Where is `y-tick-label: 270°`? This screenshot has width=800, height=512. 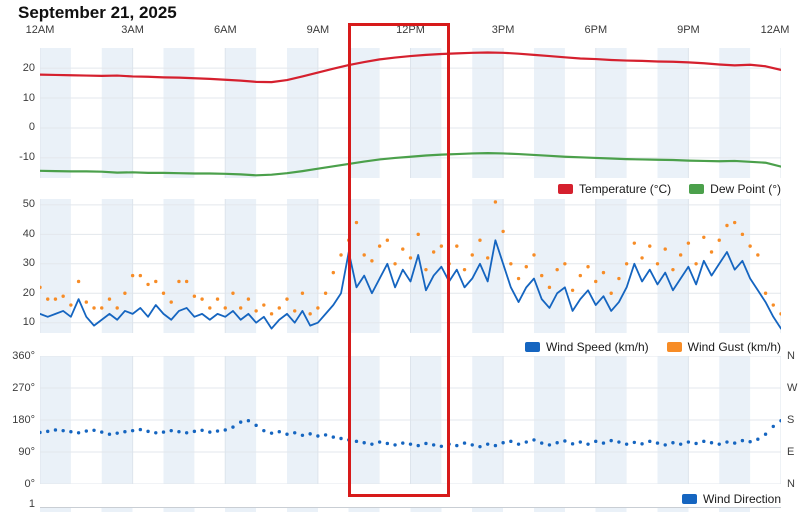 y-tick-label: 270° is located at coordinates (23, 387).